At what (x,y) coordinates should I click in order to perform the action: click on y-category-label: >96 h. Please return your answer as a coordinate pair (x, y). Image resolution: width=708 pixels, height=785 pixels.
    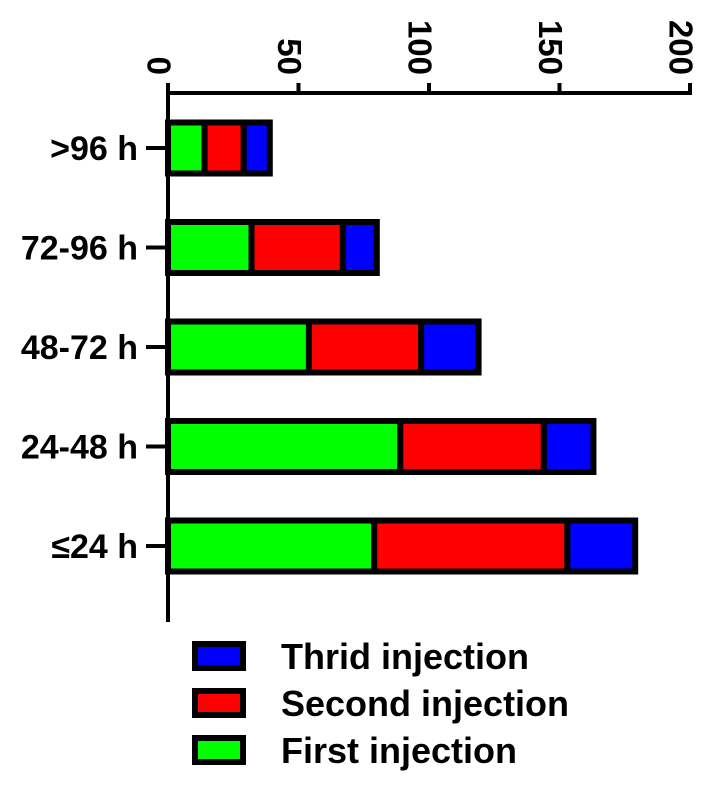
    Looking at the image, I should click on (94, 149).